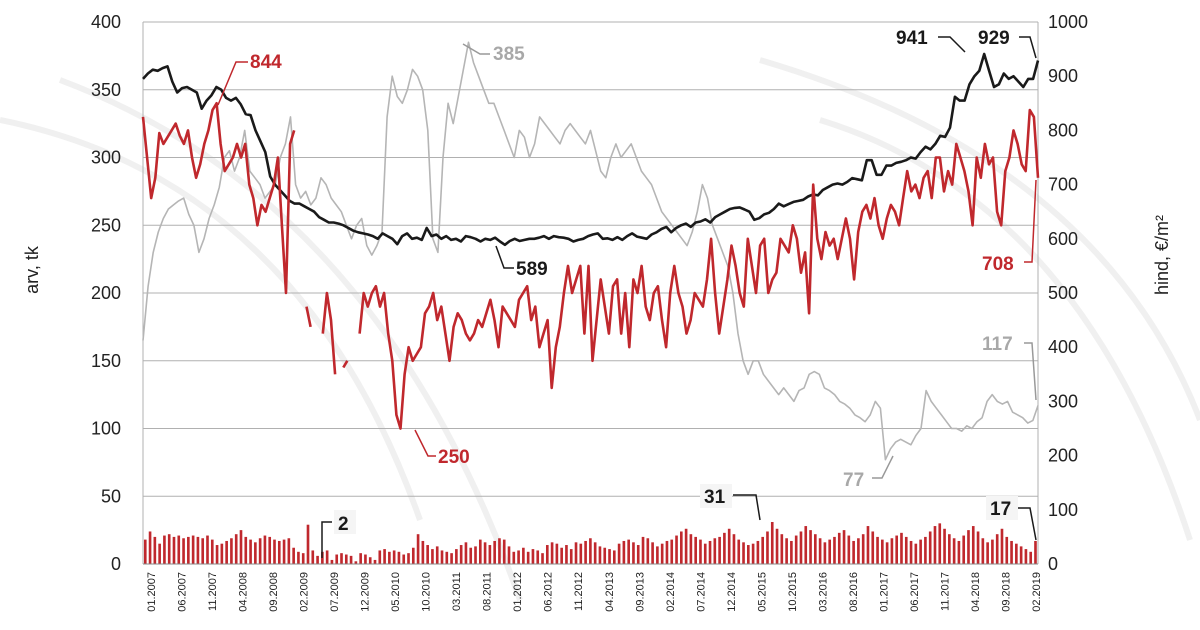  I want to click on x-tick-label: 12.2014, so click(732, 592).